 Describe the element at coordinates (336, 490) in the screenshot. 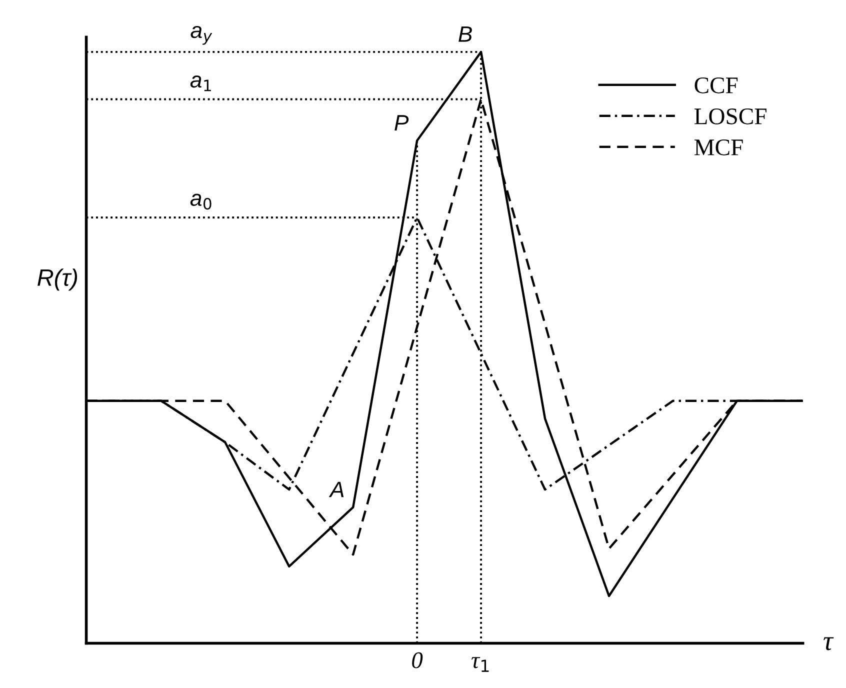

I see `annotation: A` at that location.